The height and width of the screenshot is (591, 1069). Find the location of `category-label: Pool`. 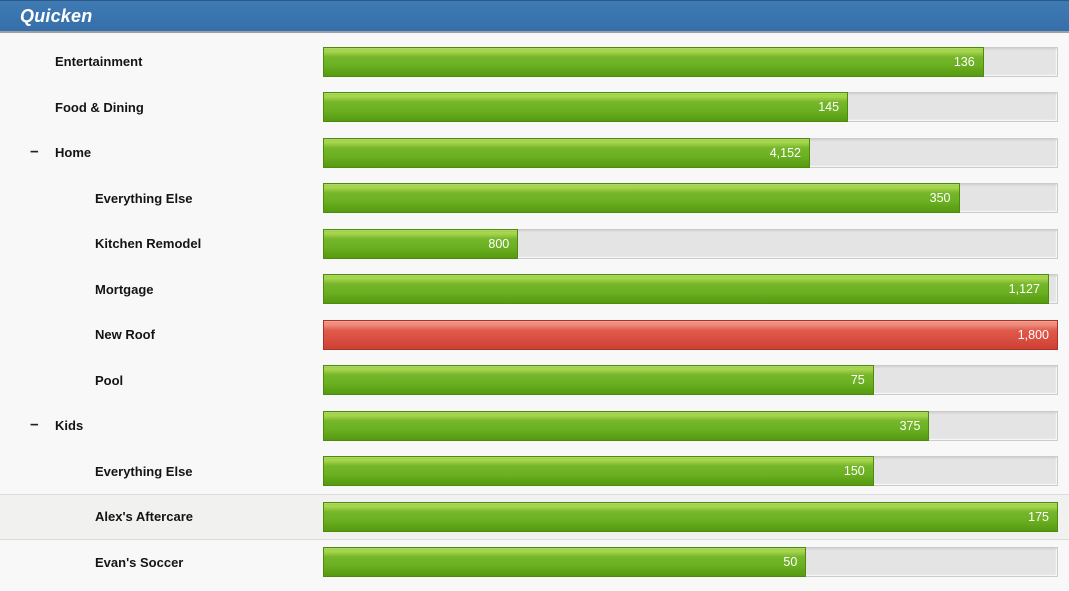

category-label: Pool is located at coordinates (109, 380).